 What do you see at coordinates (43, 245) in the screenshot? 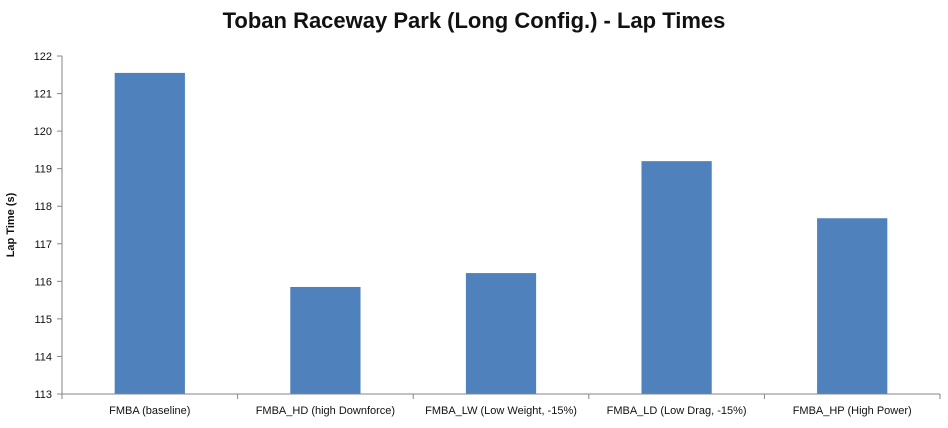
I see `y-tick-label: 117` at bounding box center [43, 245].